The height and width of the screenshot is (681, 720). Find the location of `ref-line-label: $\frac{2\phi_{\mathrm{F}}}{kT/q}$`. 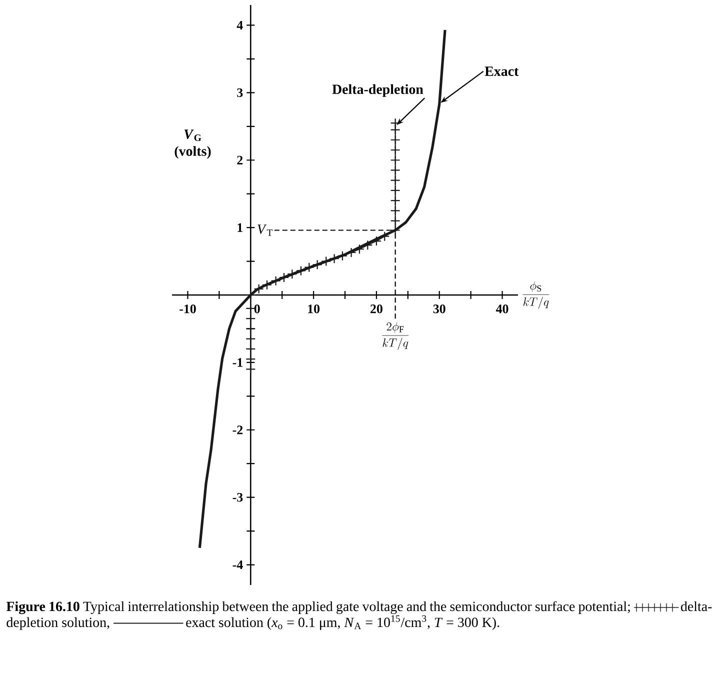

ref-line-label: $\frac{2\phi_{\mathrm{F}}}{kT/q}$ is located at coordinates (395, 336).